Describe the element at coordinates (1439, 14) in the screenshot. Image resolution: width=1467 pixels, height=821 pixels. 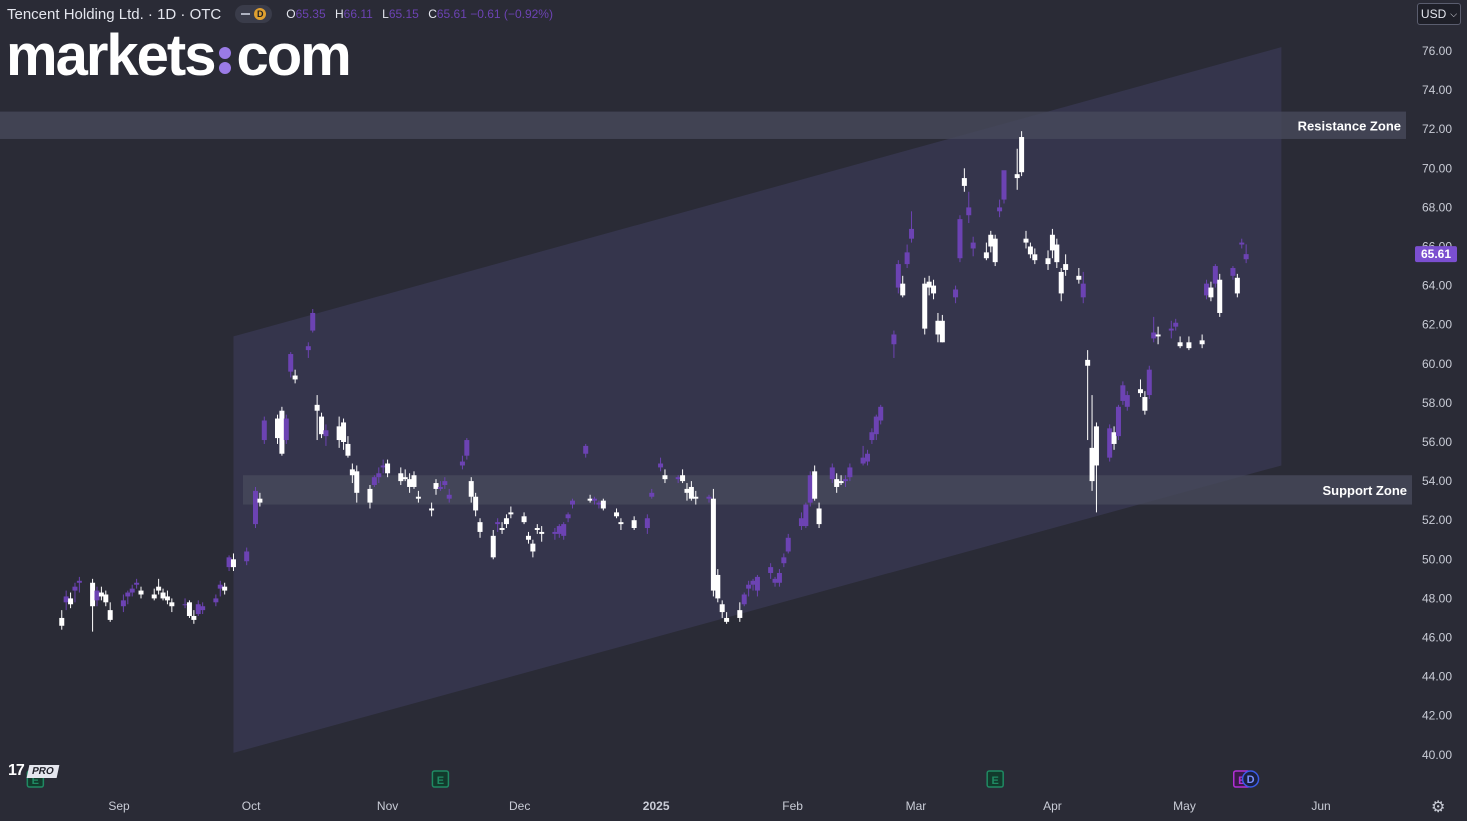
I see `currency-select: USD ⌵` at that location.